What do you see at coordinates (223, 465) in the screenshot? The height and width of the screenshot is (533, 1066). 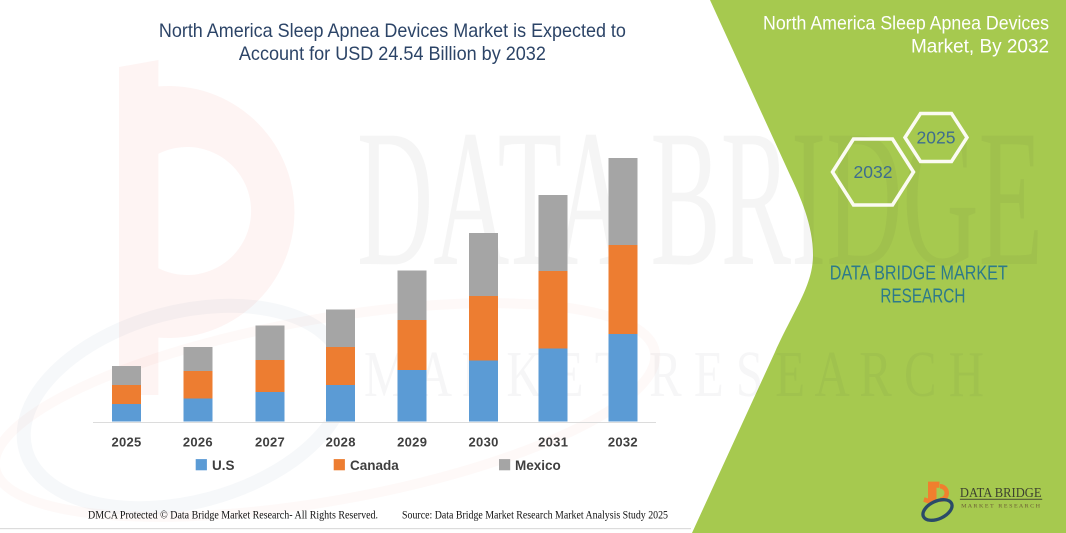 I see `svg-text: U.S` at bounding box center [223, 465].